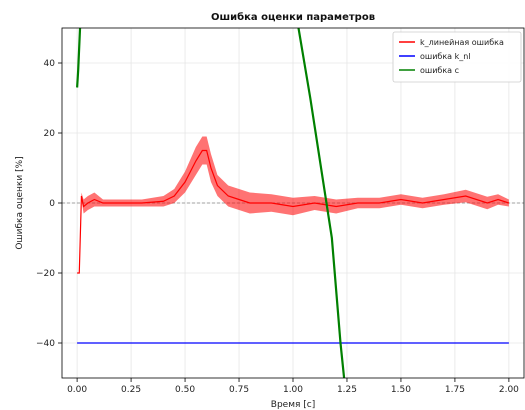  Describe the element at coordinates (77, 390) in the screenshot. I see `x-tick-label: 0.00` at that location.